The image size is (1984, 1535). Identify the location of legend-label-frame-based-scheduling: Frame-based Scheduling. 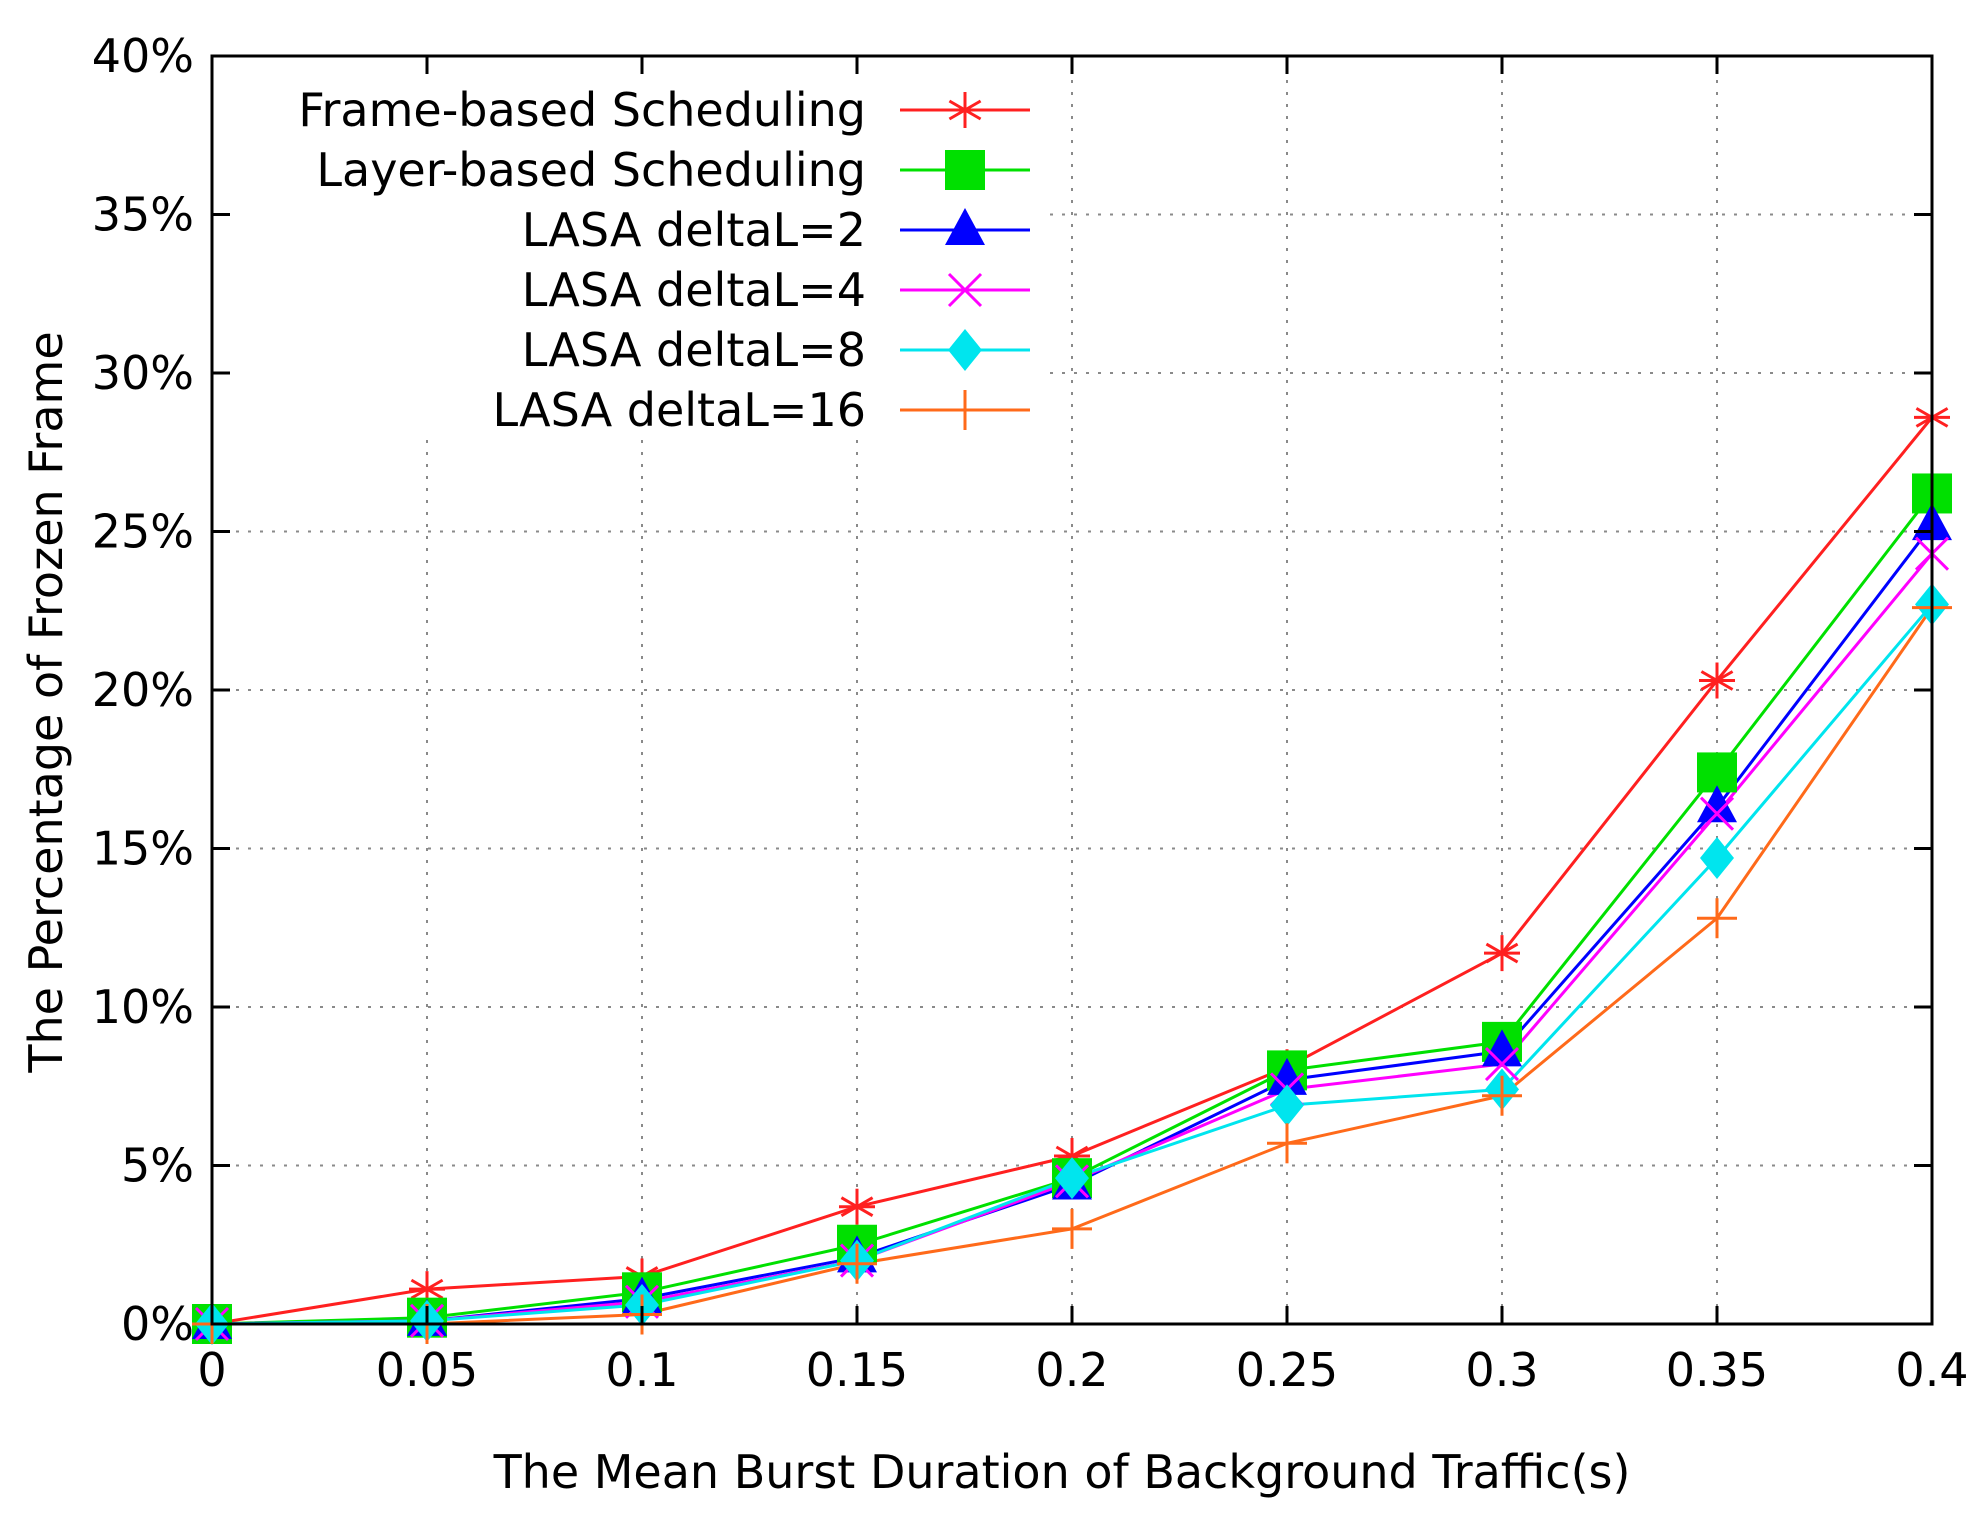
(582, 110).